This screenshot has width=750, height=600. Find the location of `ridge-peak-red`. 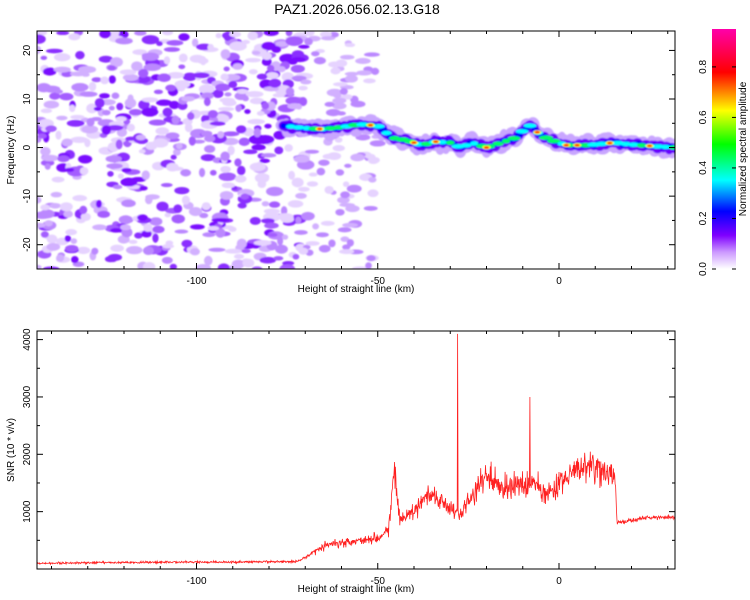

ridge-peak-red is located at coordinates (577, 145).